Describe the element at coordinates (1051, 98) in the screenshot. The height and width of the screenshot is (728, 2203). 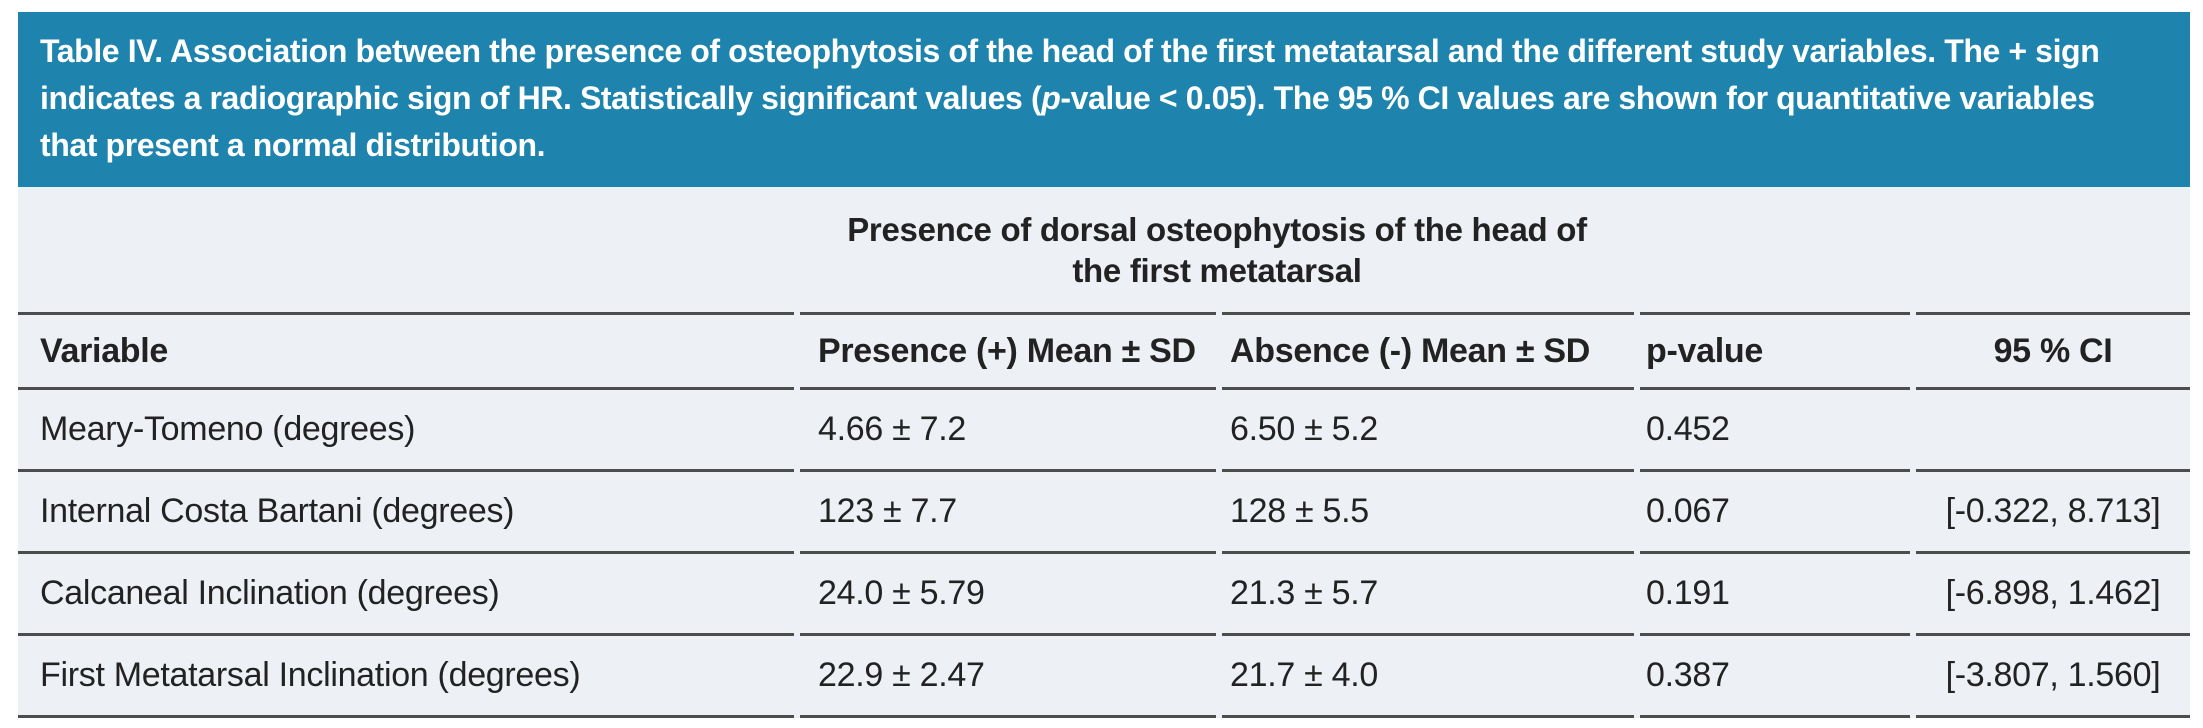
I see `caption-italic-p: p` at that location.